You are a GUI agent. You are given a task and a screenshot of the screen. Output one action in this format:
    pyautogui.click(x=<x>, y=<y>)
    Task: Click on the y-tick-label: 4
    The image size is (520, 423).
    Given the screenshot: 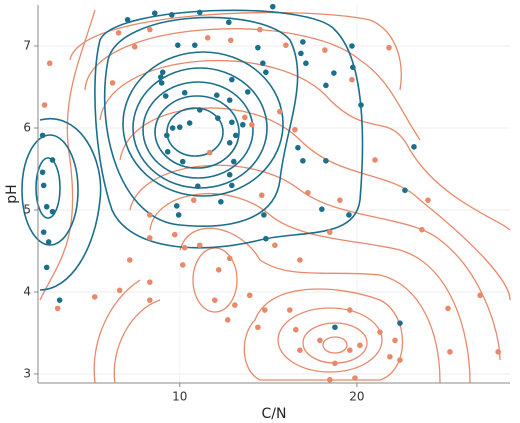 What is the action you would take?
    pyautogui.click(x=27, y=291)
    